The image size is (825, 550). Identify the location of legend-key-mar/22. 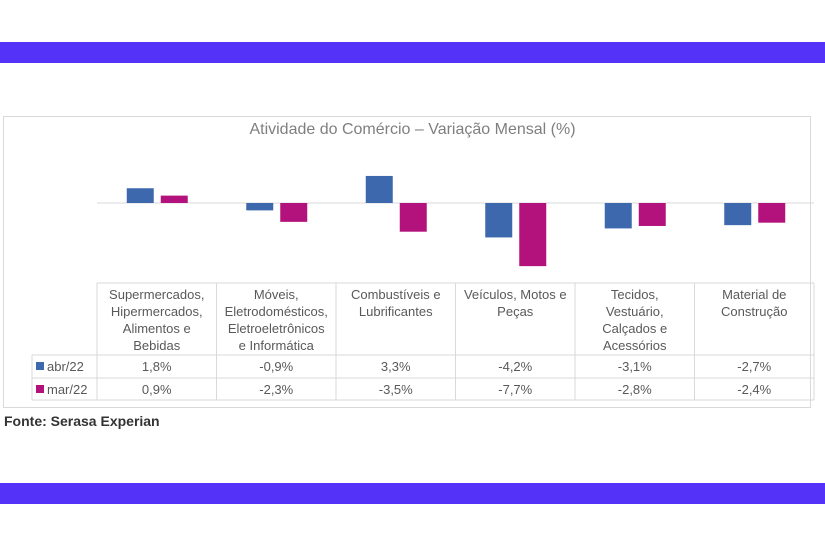
(40, 389).